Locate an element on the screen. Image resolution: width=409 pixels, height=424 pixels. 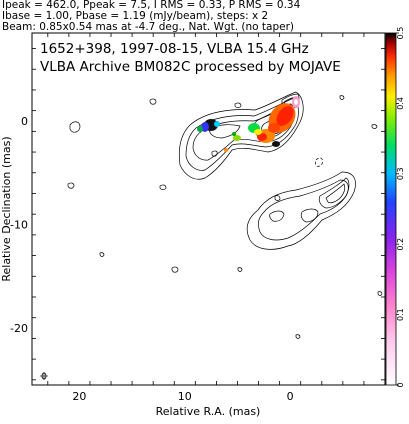
colorbar-tick-label: 0 is located at coordinates (400, 384).